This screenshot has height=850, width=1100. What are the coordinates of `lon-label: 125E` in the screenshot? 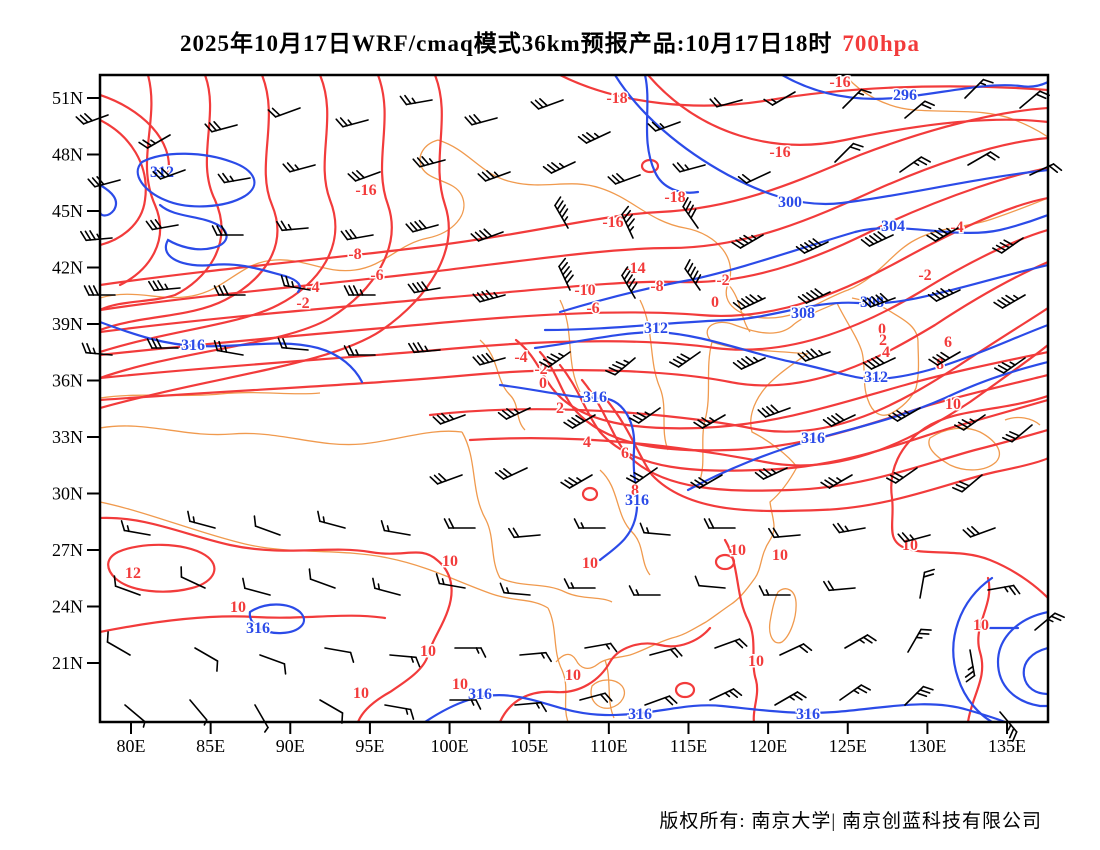 It's located at (848, 746).